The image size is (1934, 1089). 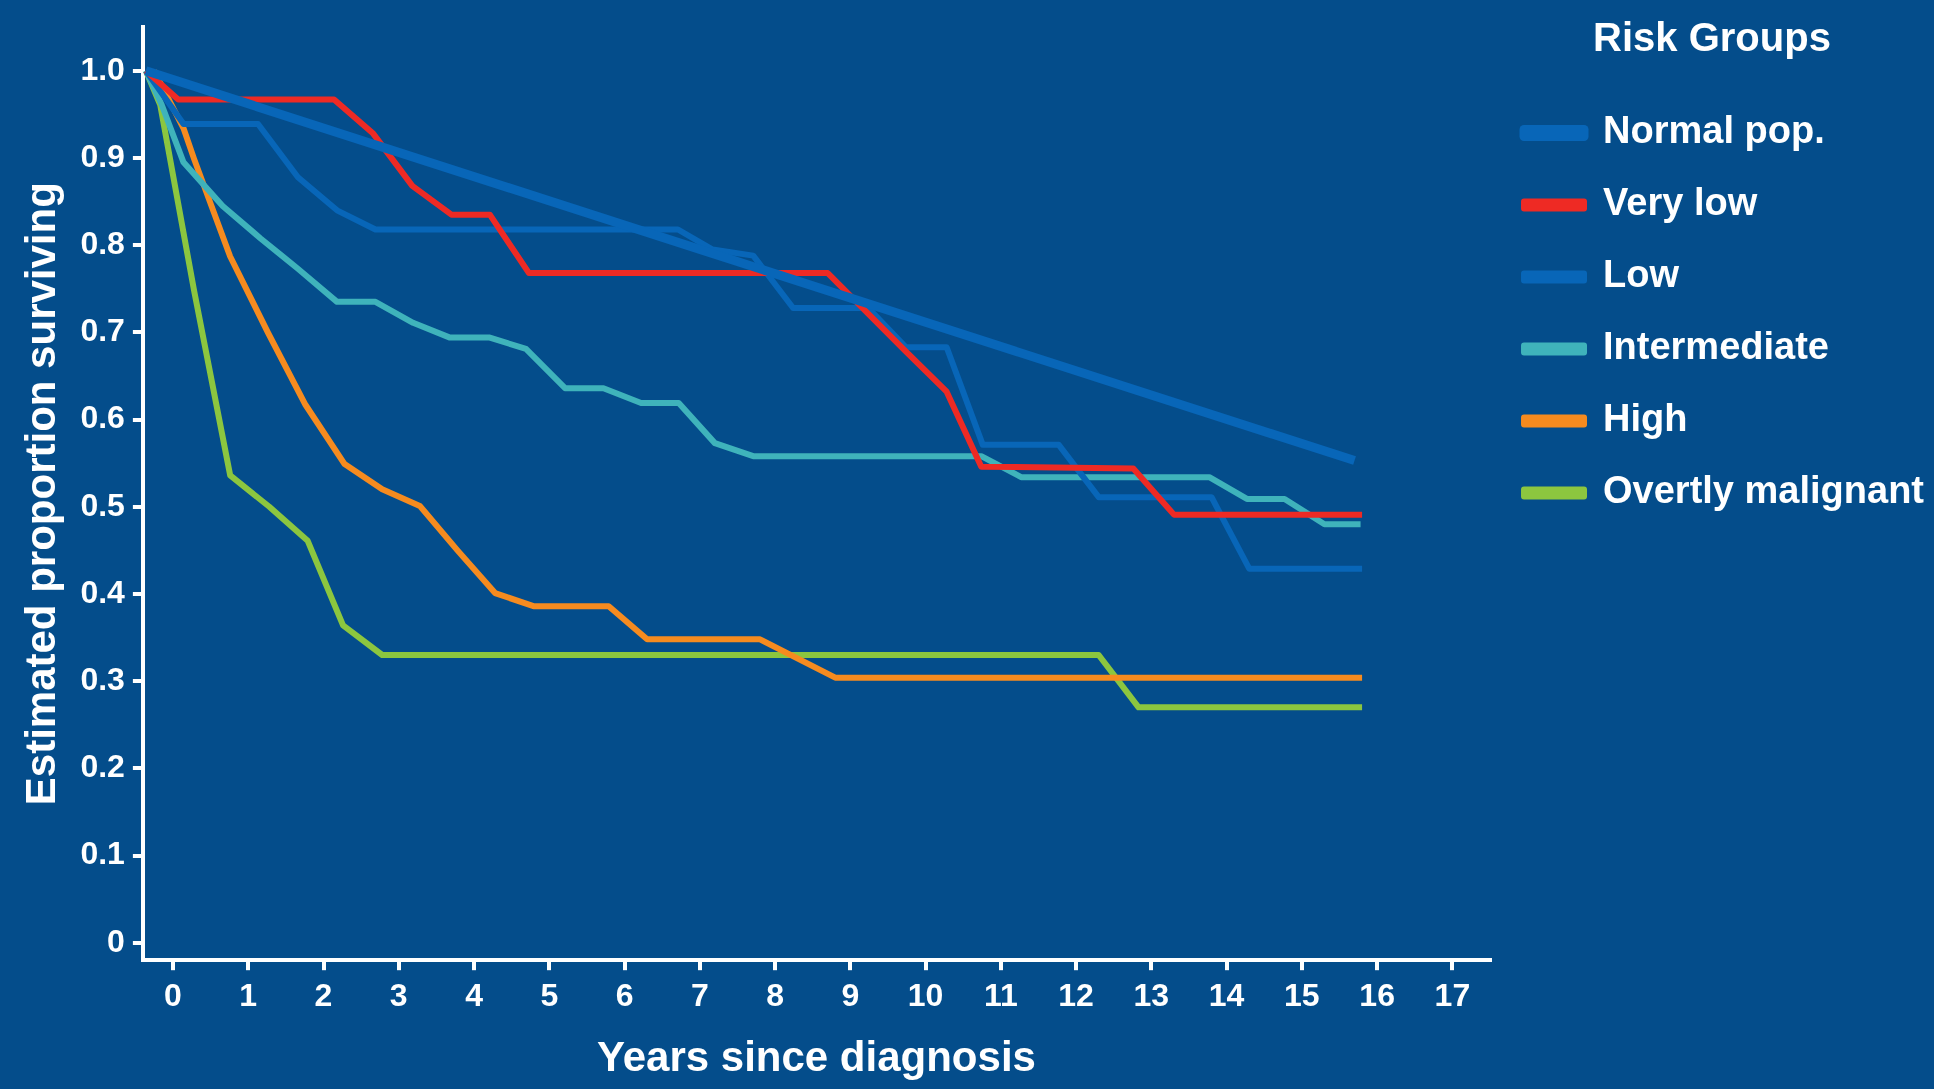 What do you see at coordinates (549, 995) in the screenshot?
I see `x-tick-label: 5` at bounding box center [549, 995].